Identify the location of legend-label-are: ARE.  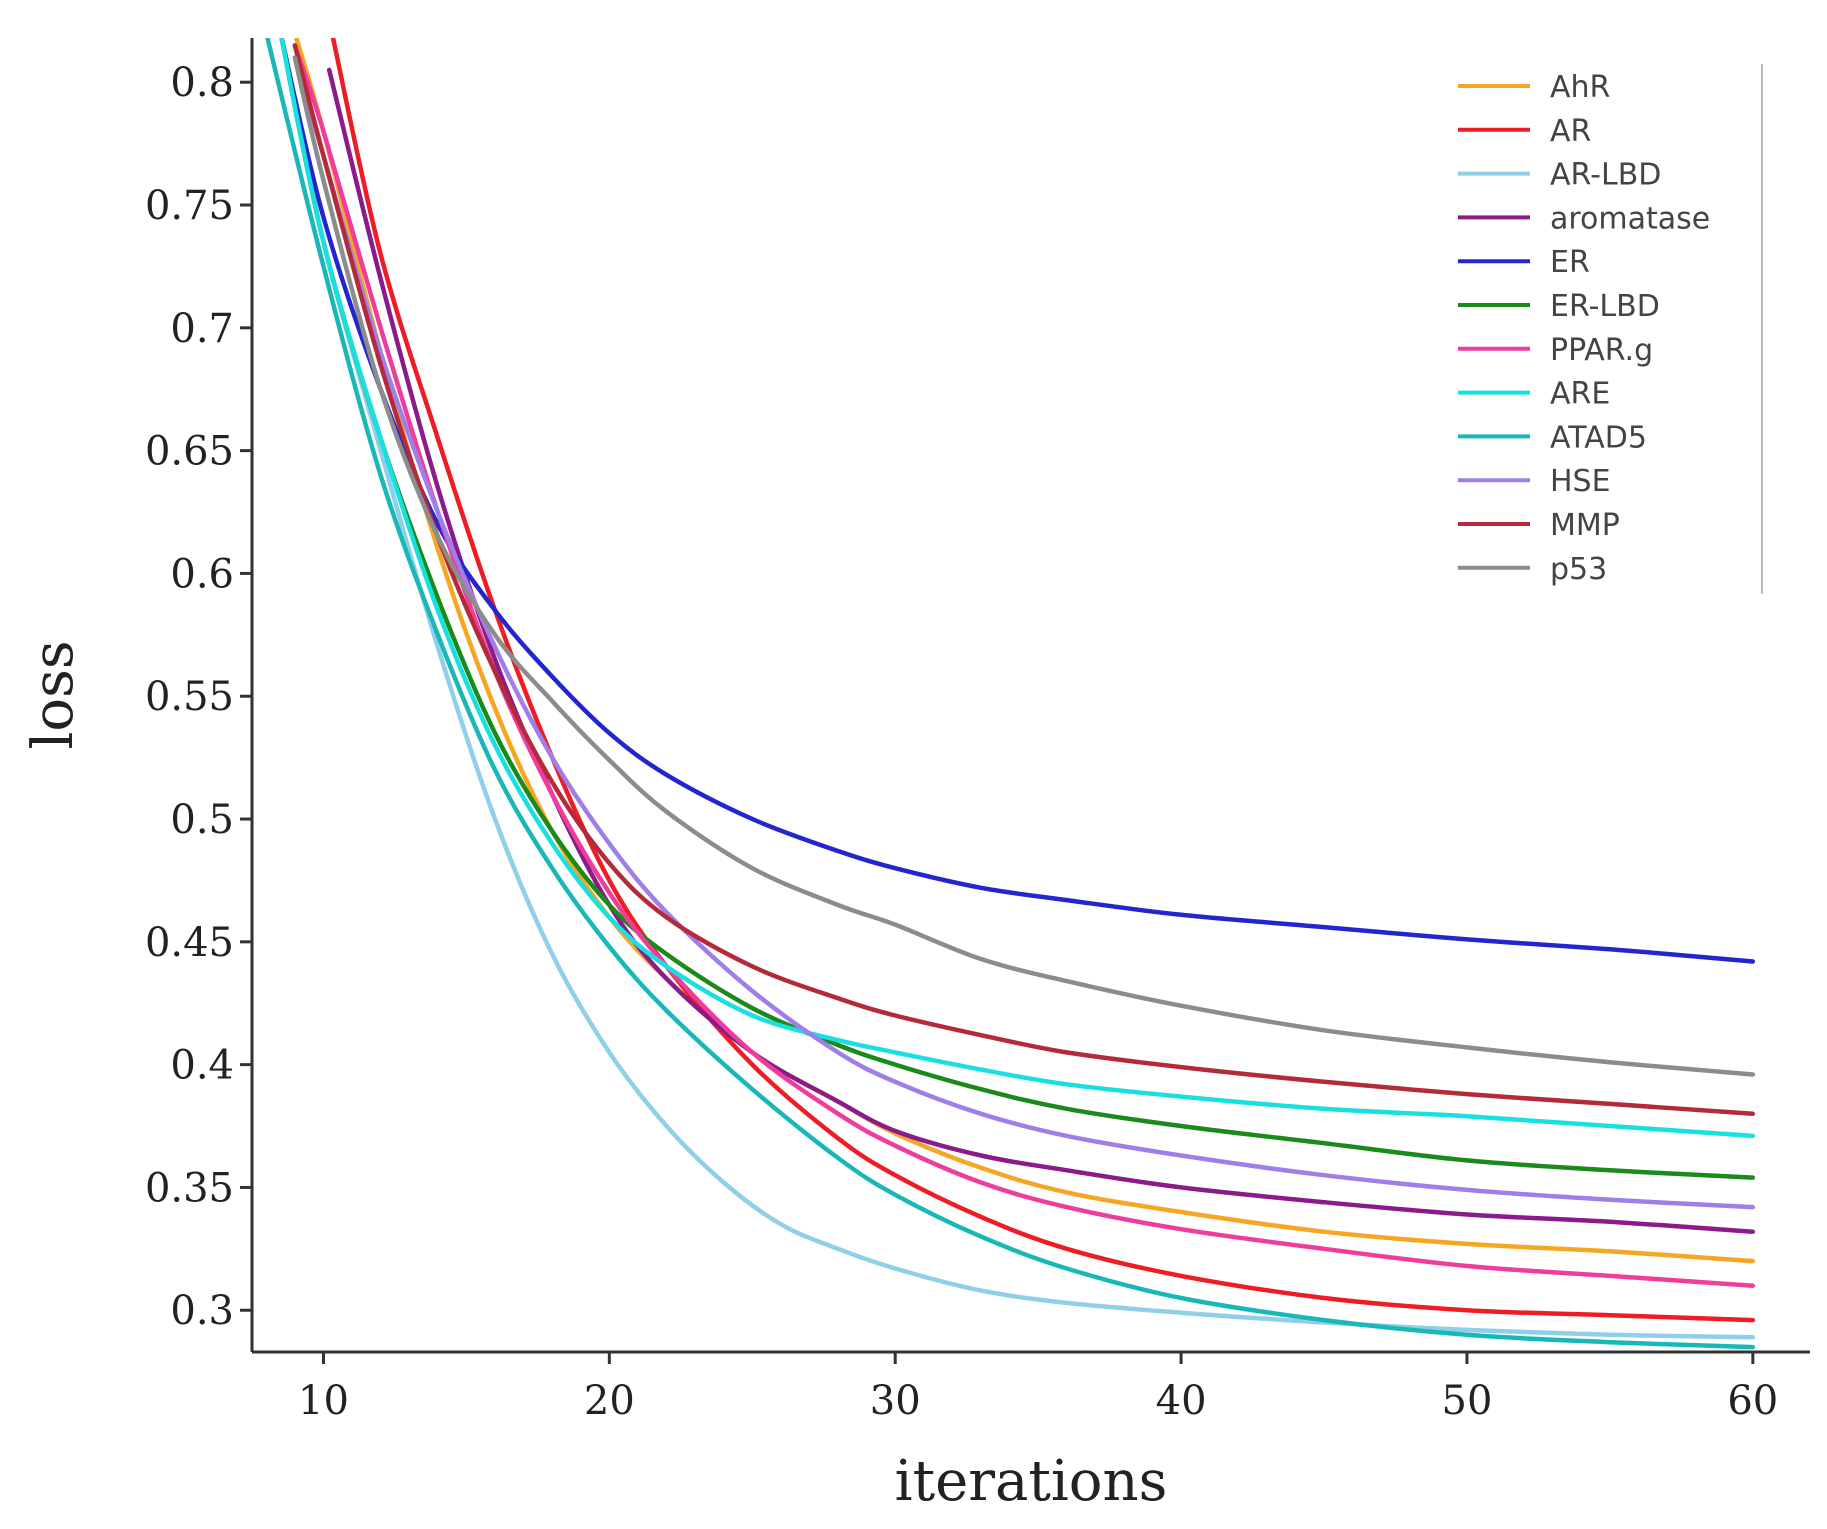
(1580, 394).